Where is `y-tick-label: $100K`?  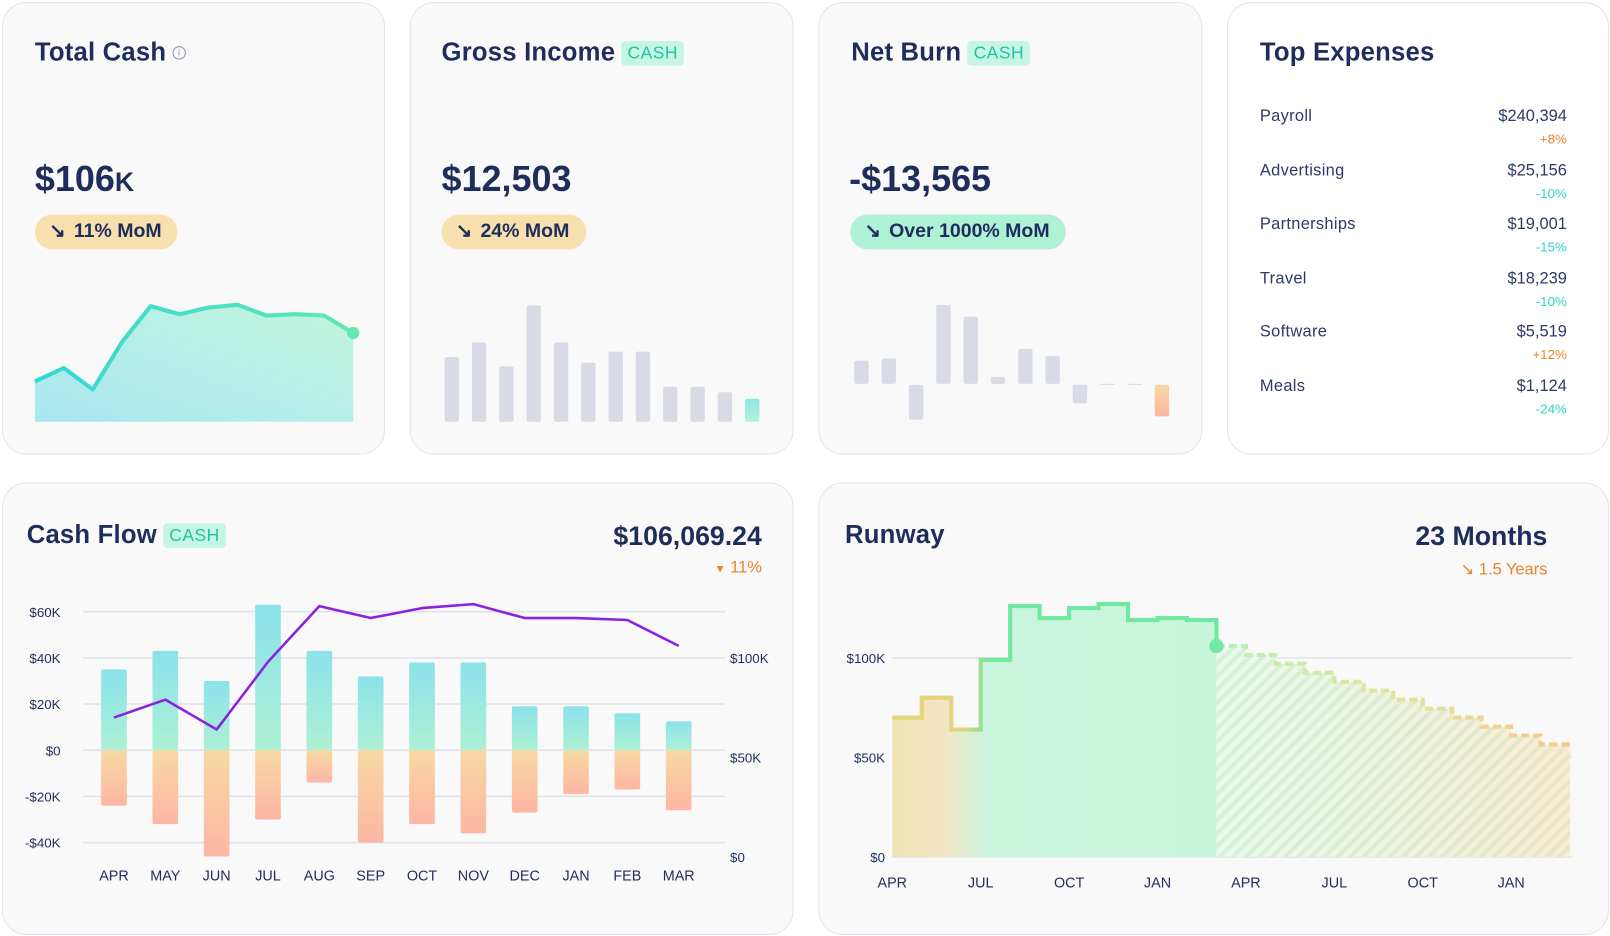 y-tick-label: $100K is located at coordinates (866, 658).